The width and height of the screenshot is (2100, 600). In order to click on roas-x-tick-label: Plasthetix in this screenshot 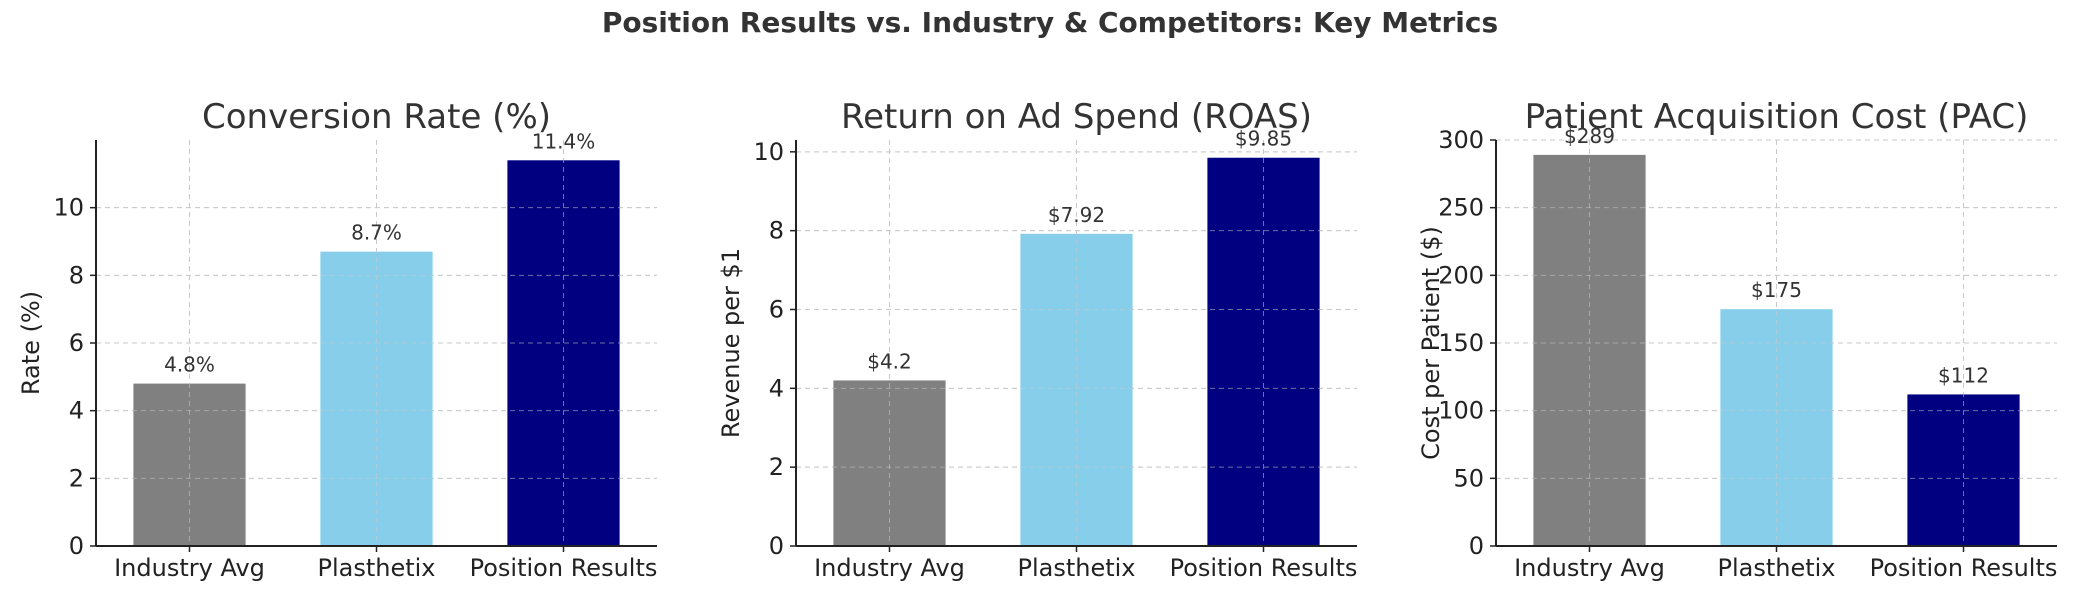, I will do `click(1076, 568)`.